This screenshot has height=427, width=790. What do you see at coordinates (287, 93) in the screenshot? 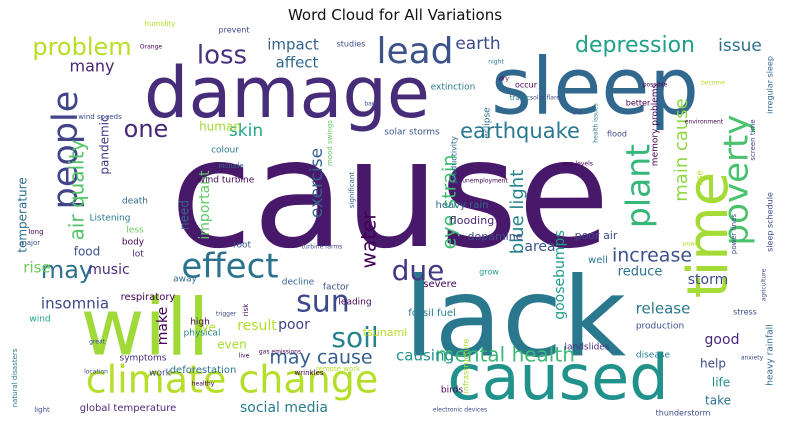
I see `word-damage: damage` at bounding box center [287, 93].